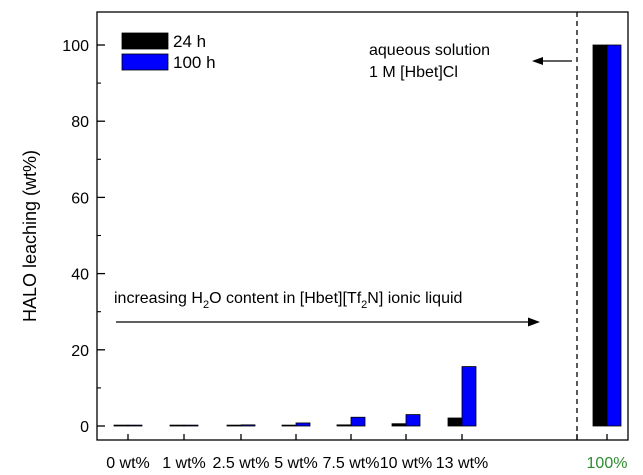 The image size is (643, 475). Describe the element at coordinates (75, 46) in the screenshot. I see `y-tick-label: 100` at that location.